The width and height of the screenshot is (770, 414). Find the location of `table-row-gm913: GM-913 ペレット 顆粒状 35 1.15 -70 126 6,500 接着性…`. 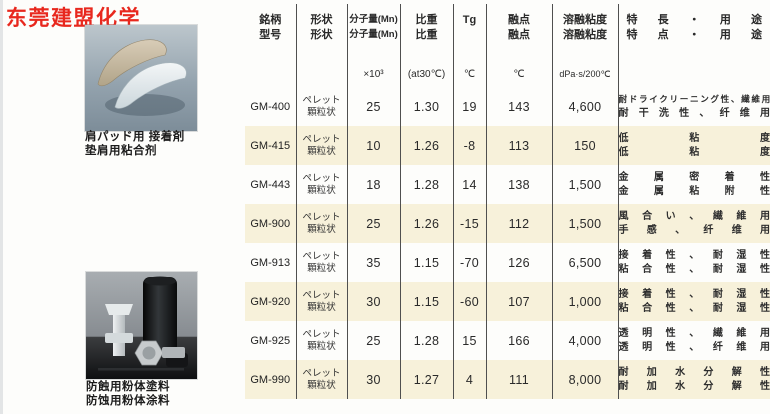

table-row-gm913: GM-913 ペレット 顆粒状 35 1.15 -70 126 6,500 接着性… is located at coordinates (507, 262).